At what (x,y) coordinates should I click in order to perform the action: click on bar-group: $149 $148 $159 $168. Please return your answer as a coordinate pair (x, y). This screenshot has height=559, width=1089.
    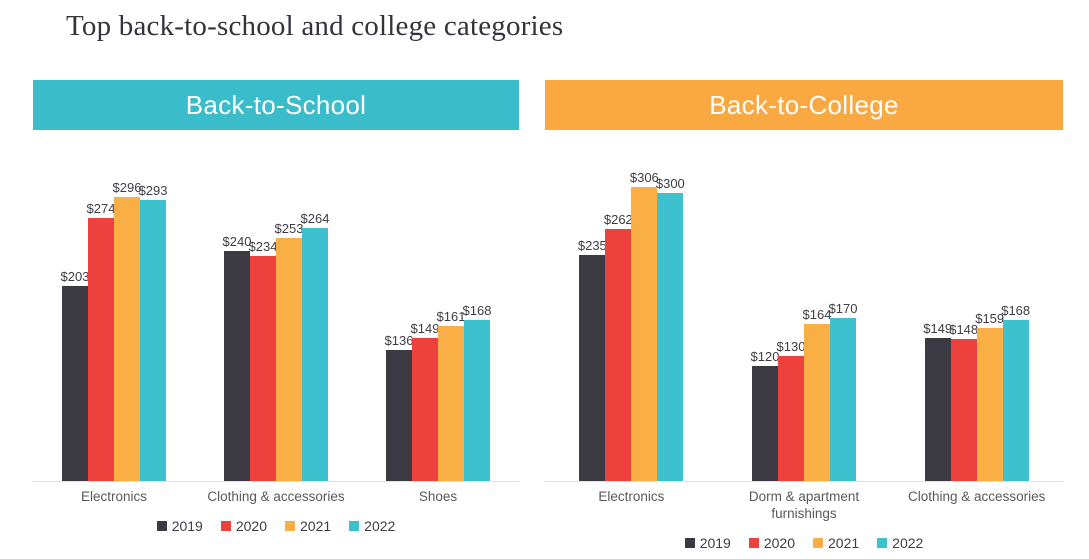
    Looking at the image, I should click on (976, 392).